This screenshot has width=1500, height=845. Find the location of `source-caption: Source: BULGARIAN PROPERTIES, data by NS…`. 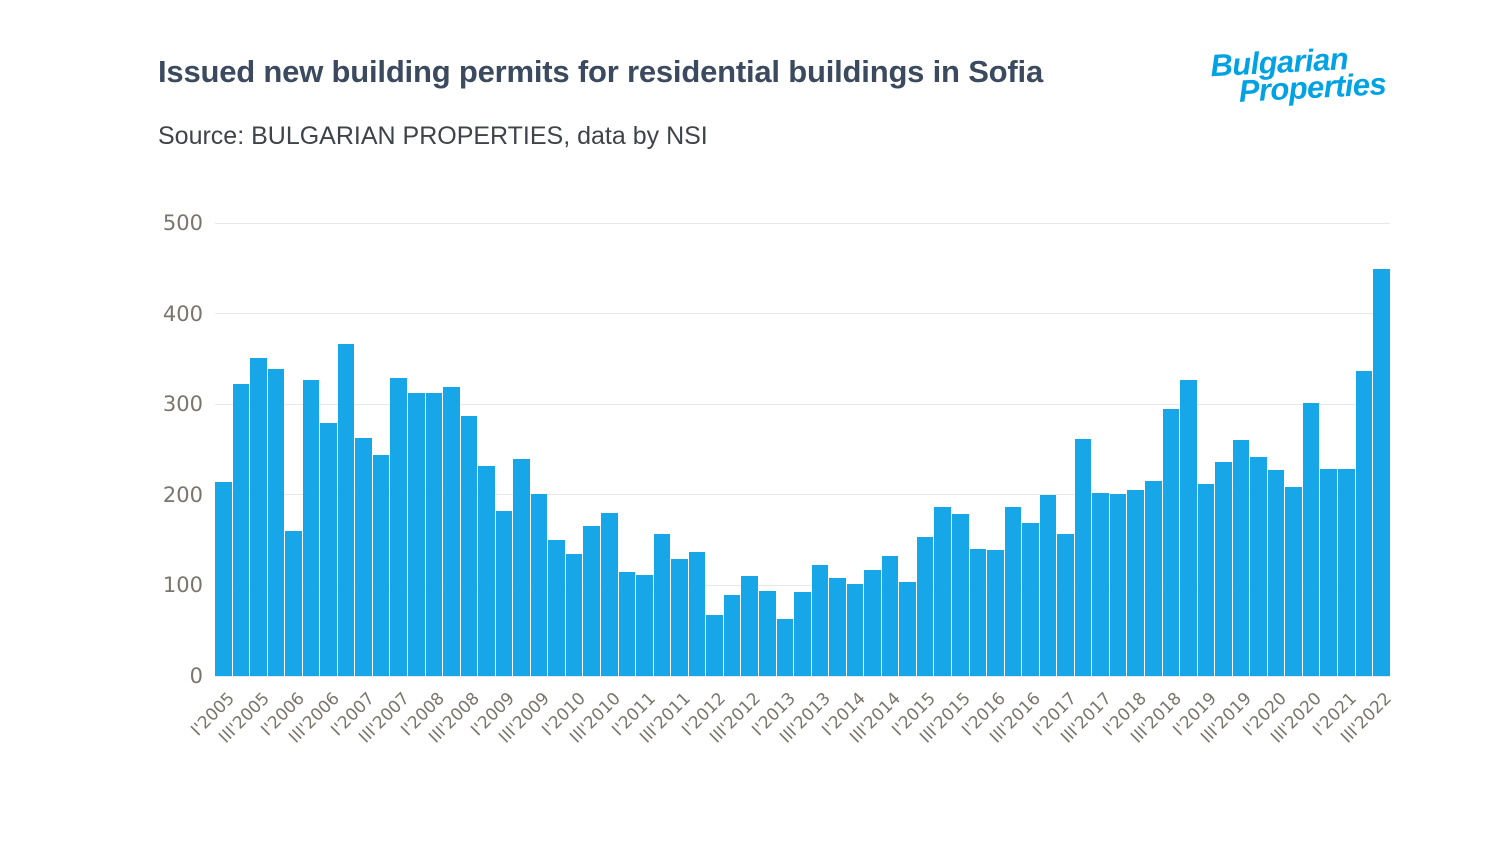

source-caption: Source: BULGARIAN PROPERTIES, data by NS… is located at coordinates (433, 136).